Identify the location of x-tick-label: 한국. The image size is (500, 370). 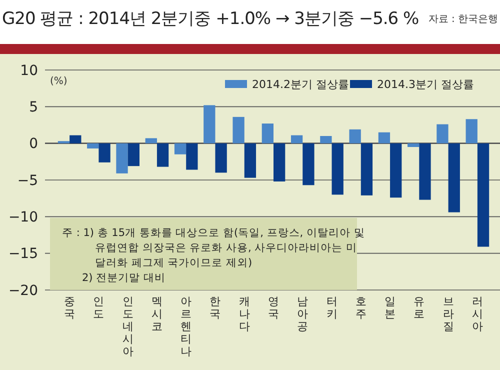
(215, 307).